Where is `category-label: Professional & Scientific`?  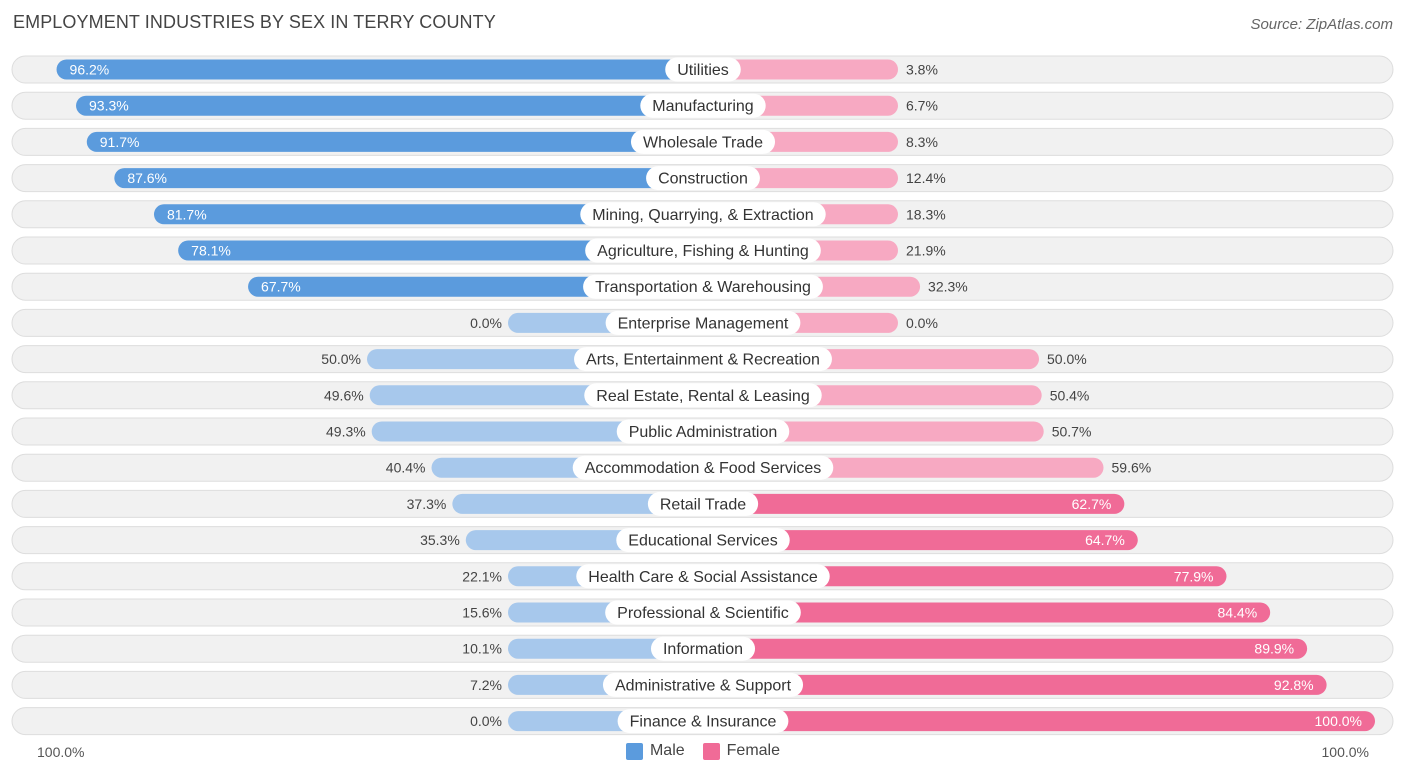
category-label: Professional & Scientific is located at coordinates (703, 613).